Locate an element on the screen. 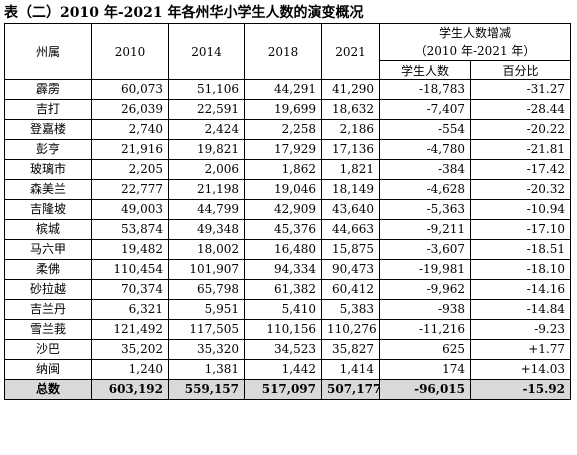  table-row: 霹雳 60,073 51,106 44,291 41,290 -18,783 -31.27 is located at coordinates (288, 89).